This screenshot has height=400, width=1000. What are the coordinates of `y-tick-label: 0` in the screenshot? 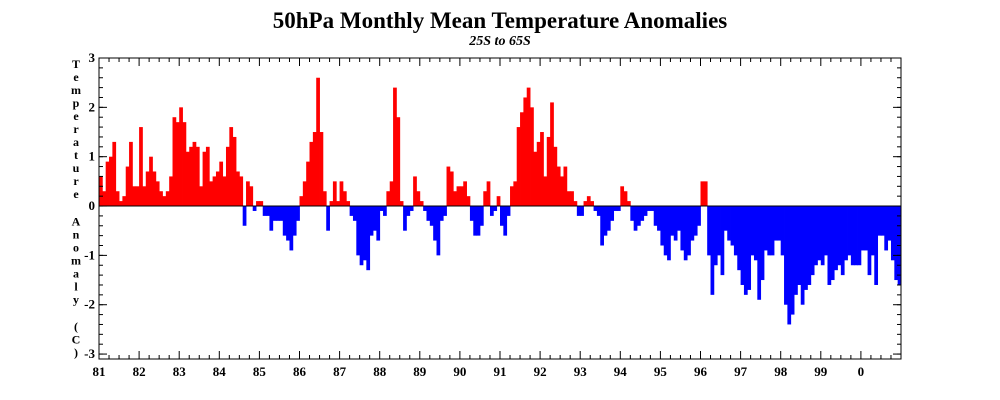 It's located at (92, 205).